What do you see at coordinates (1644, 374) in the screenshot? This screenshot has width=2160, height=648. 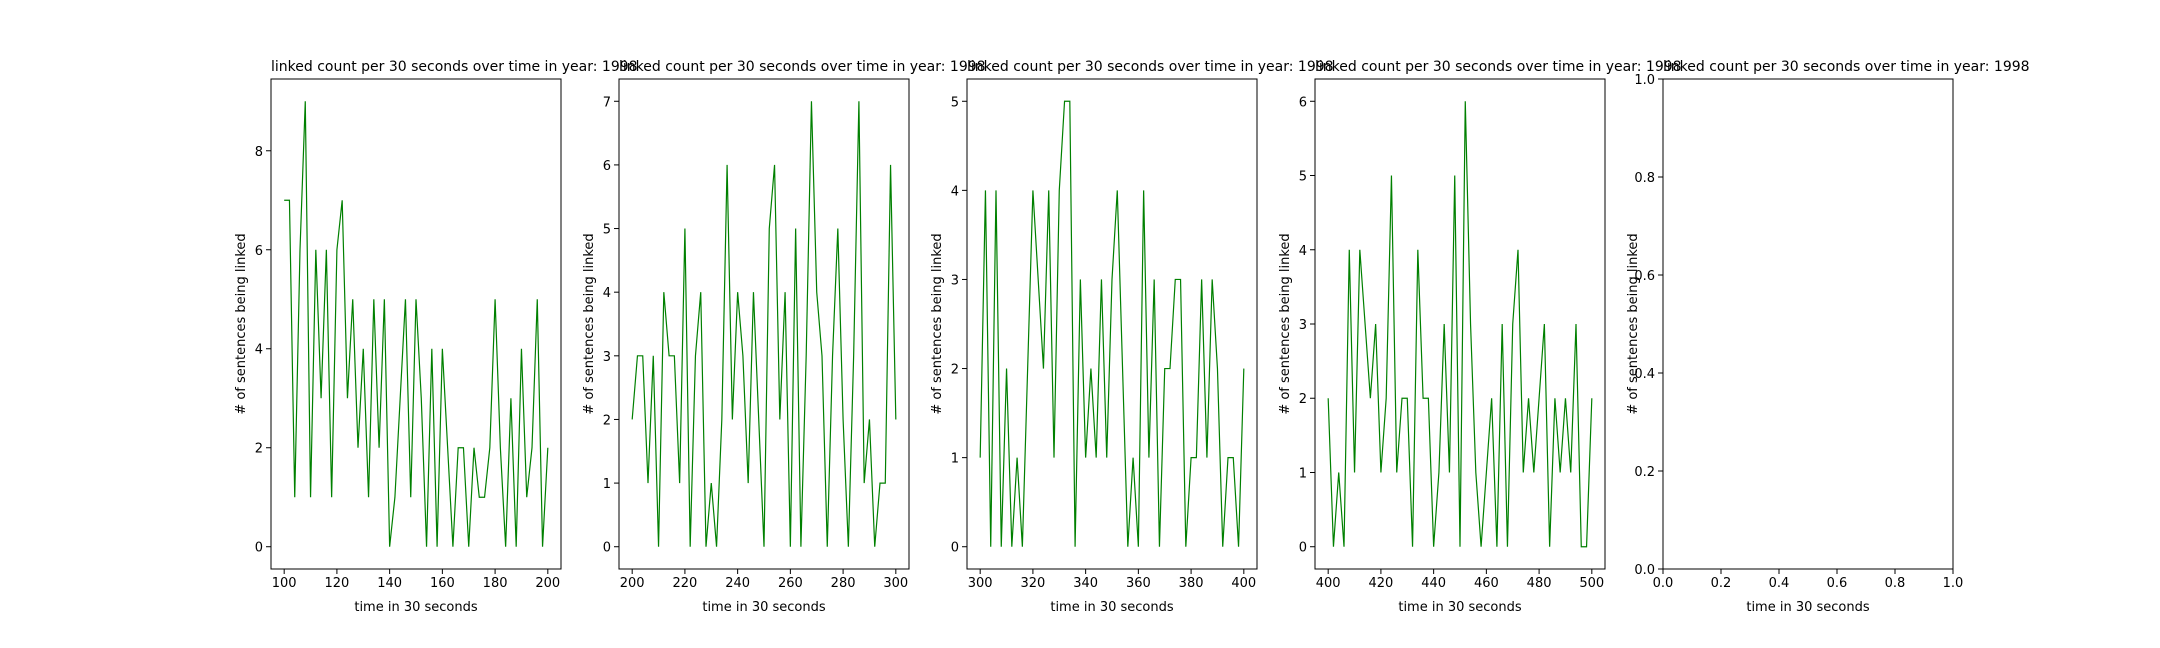 I see `y-tick-label: 0.4` at bounding box center [1644, 374].